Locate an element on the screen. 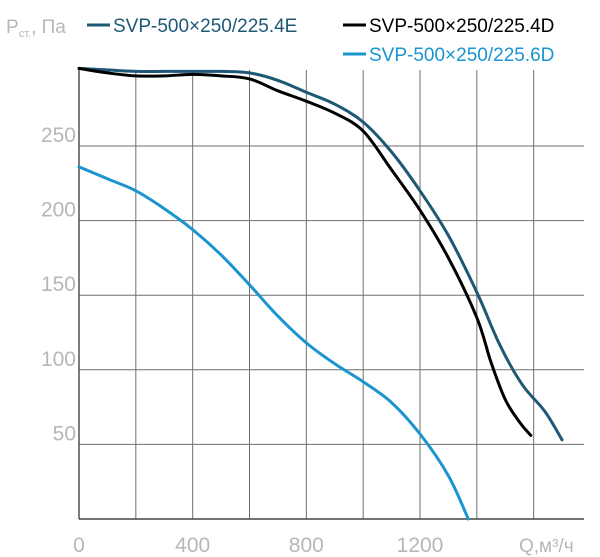 Image resolution: width=600 pixels, height=557 pixels. x-axis-label: Q,м³/ч is located at coordinates (546, 546).